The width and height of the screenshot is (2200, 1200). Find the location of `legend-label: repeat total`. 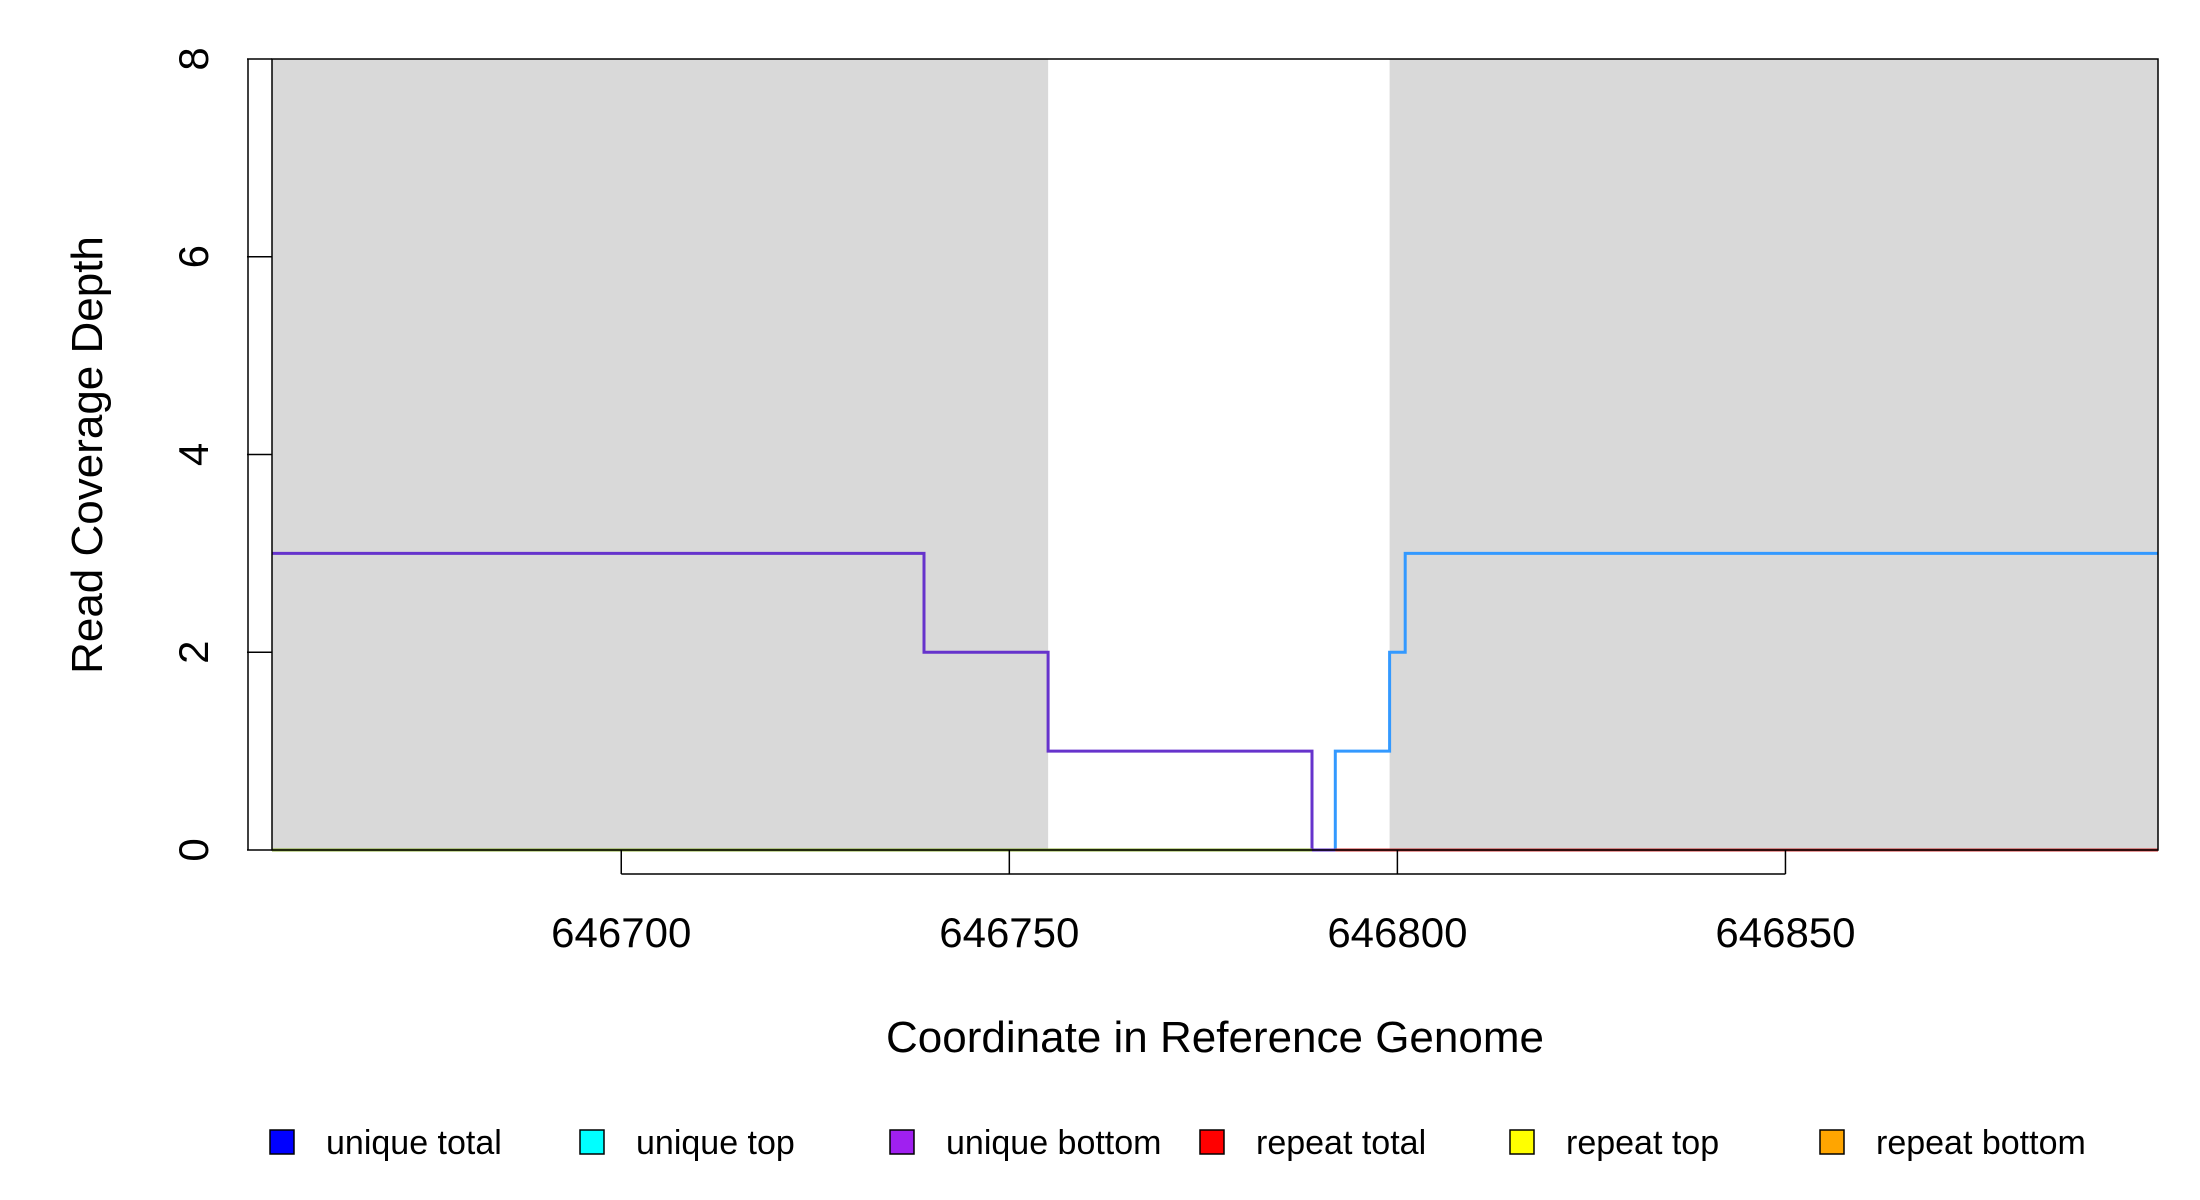

legend-label: repeat total is located at coordinates (1341, 1143).